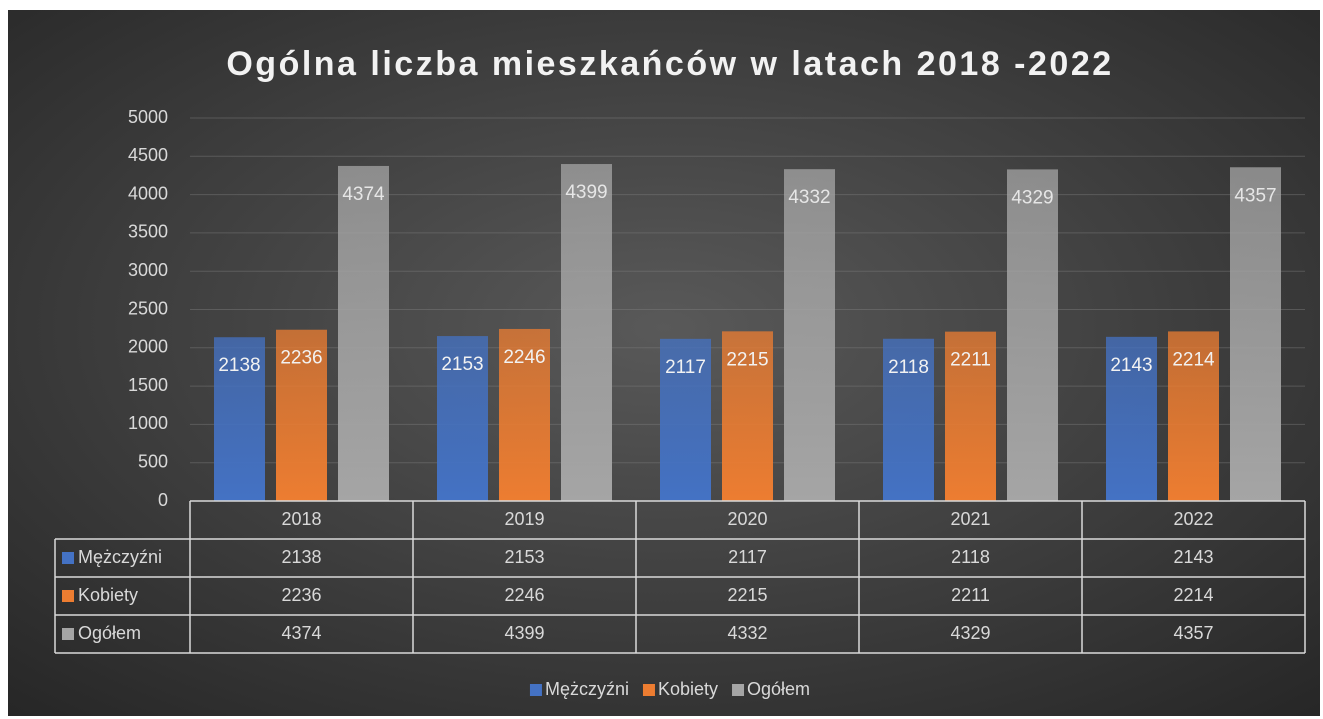  I want to click on table-cell: 2118, so click(970, 557).